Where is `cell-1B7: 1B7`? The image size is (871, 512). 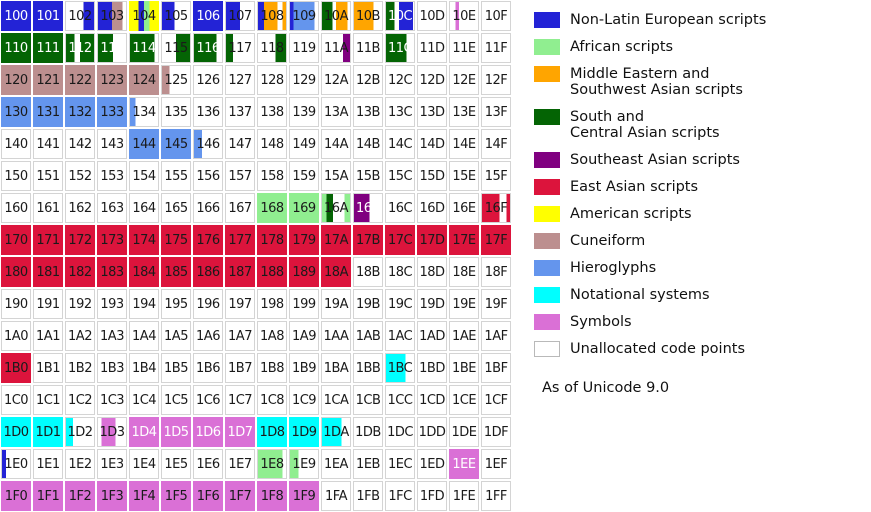 cell-1B7: 1B7 is located at coordinates (240, 368).